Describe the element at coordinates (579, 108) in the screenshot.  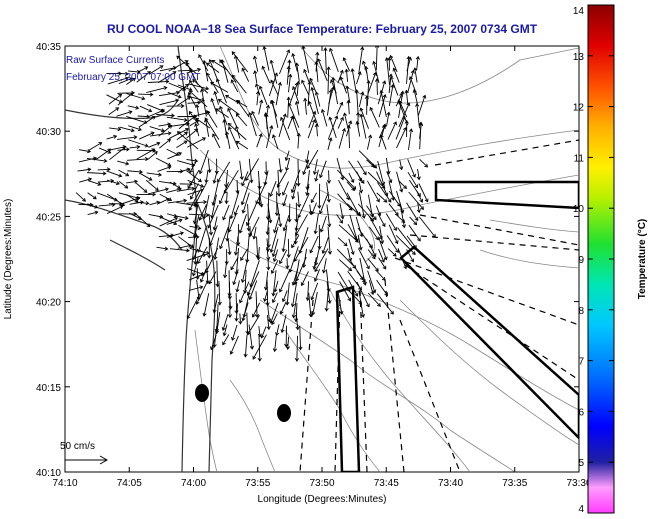
I see `colorbar-tick-label: 12` at that location.